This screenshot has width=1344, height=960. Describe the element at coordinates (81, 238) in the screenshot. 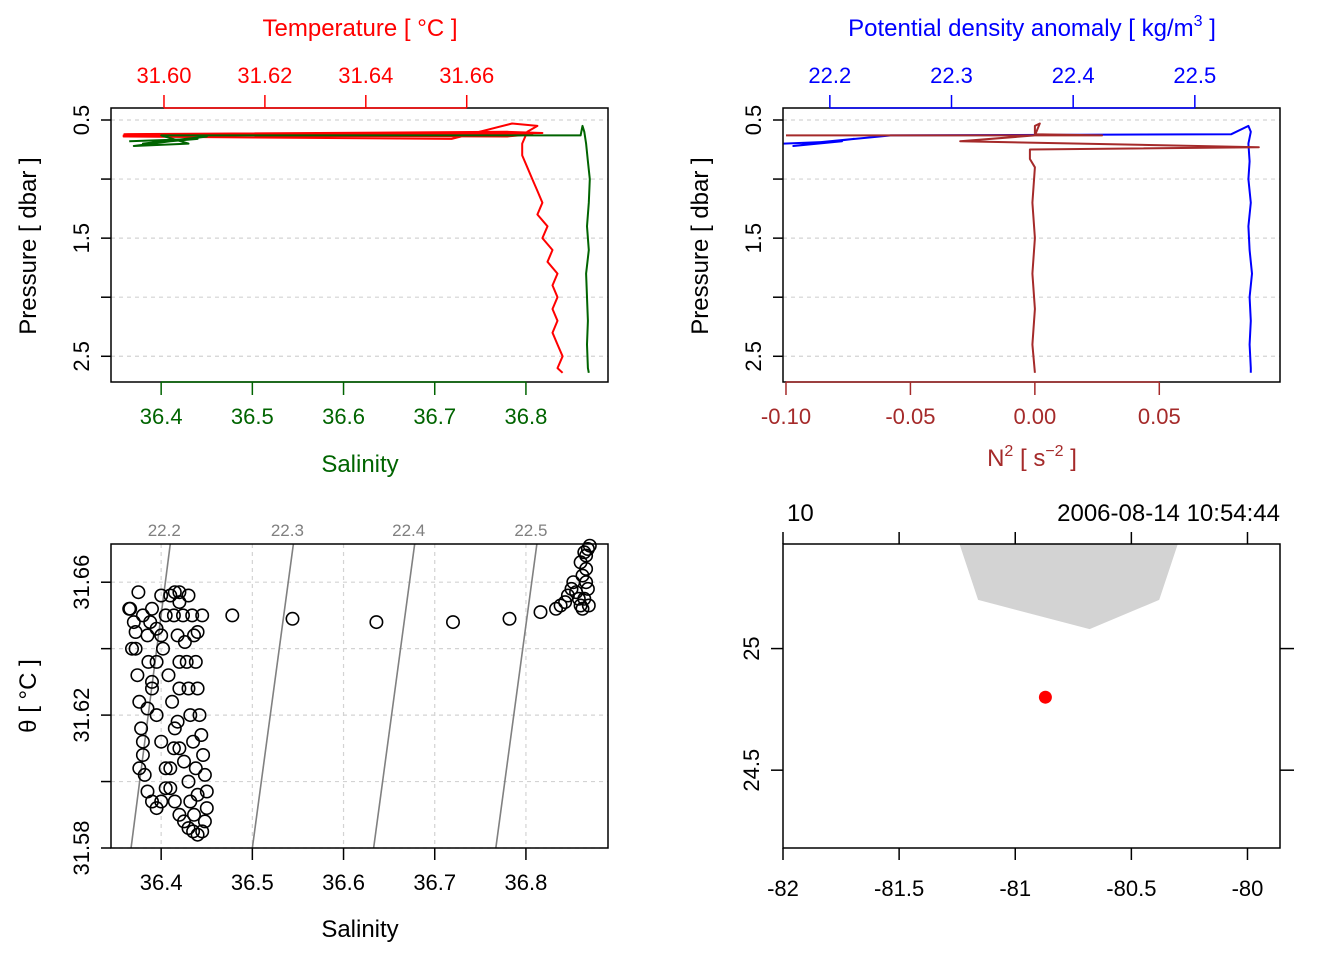

I see `y-tick-label: 1.5` at that location.